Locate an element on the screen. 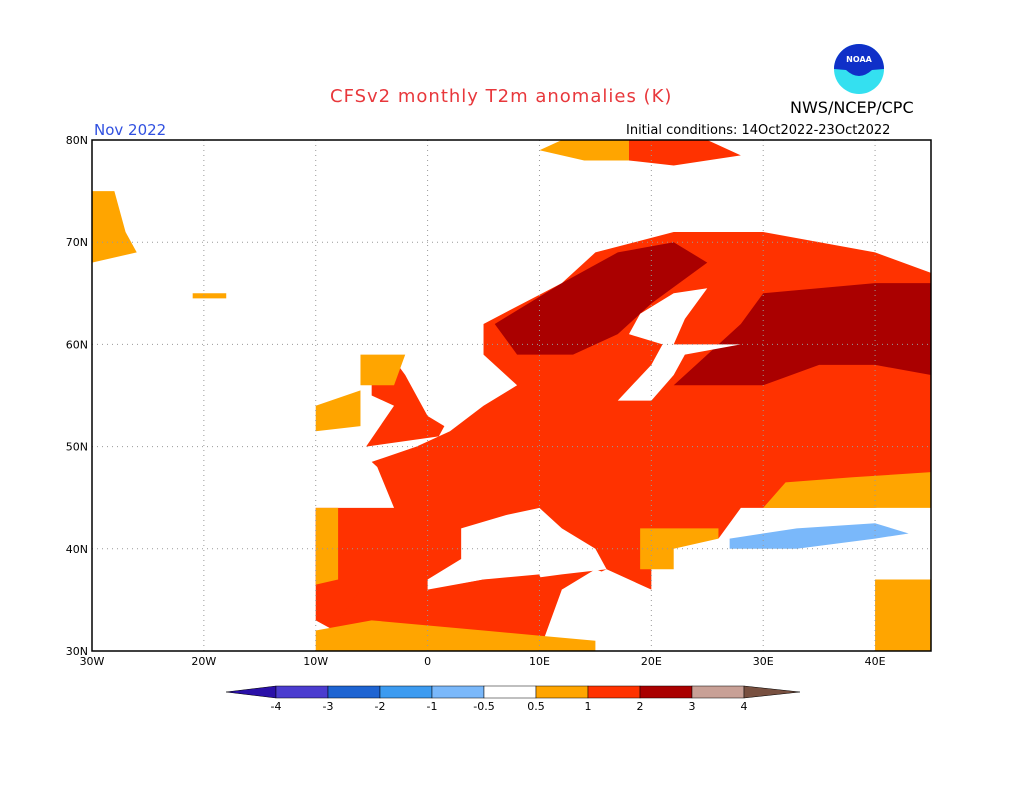 The image size is (1024, 791). lat-tick-label: 70N is located at coordinates (77, 242).